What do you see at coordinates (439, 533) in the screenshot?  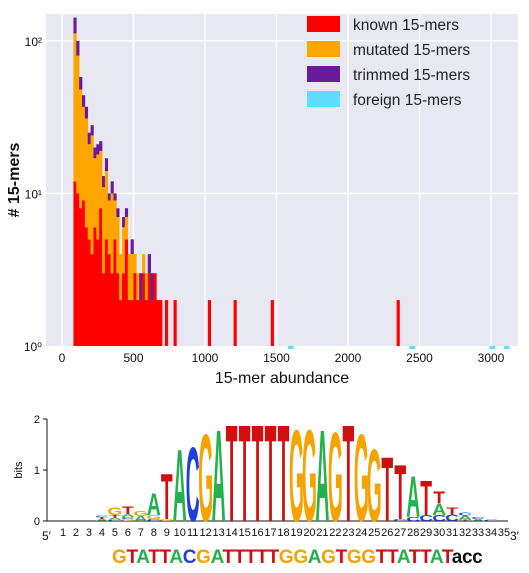 I see `logo-position-label: 30` at bounding box center [439, 533].